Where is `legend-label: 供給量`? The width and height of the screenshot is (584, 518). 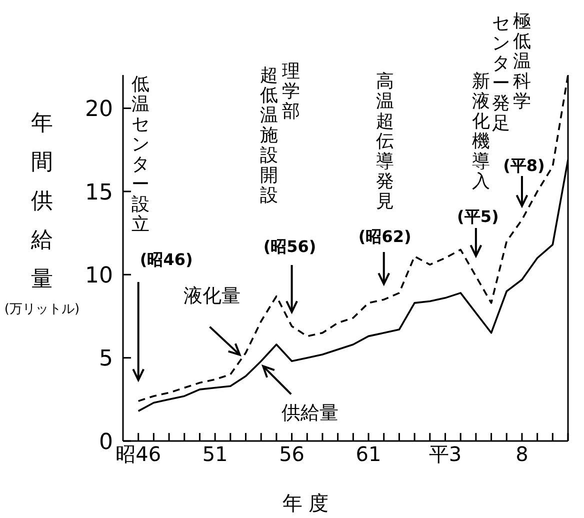 legend-label: 供給量 is located at coordinates (310, 413).